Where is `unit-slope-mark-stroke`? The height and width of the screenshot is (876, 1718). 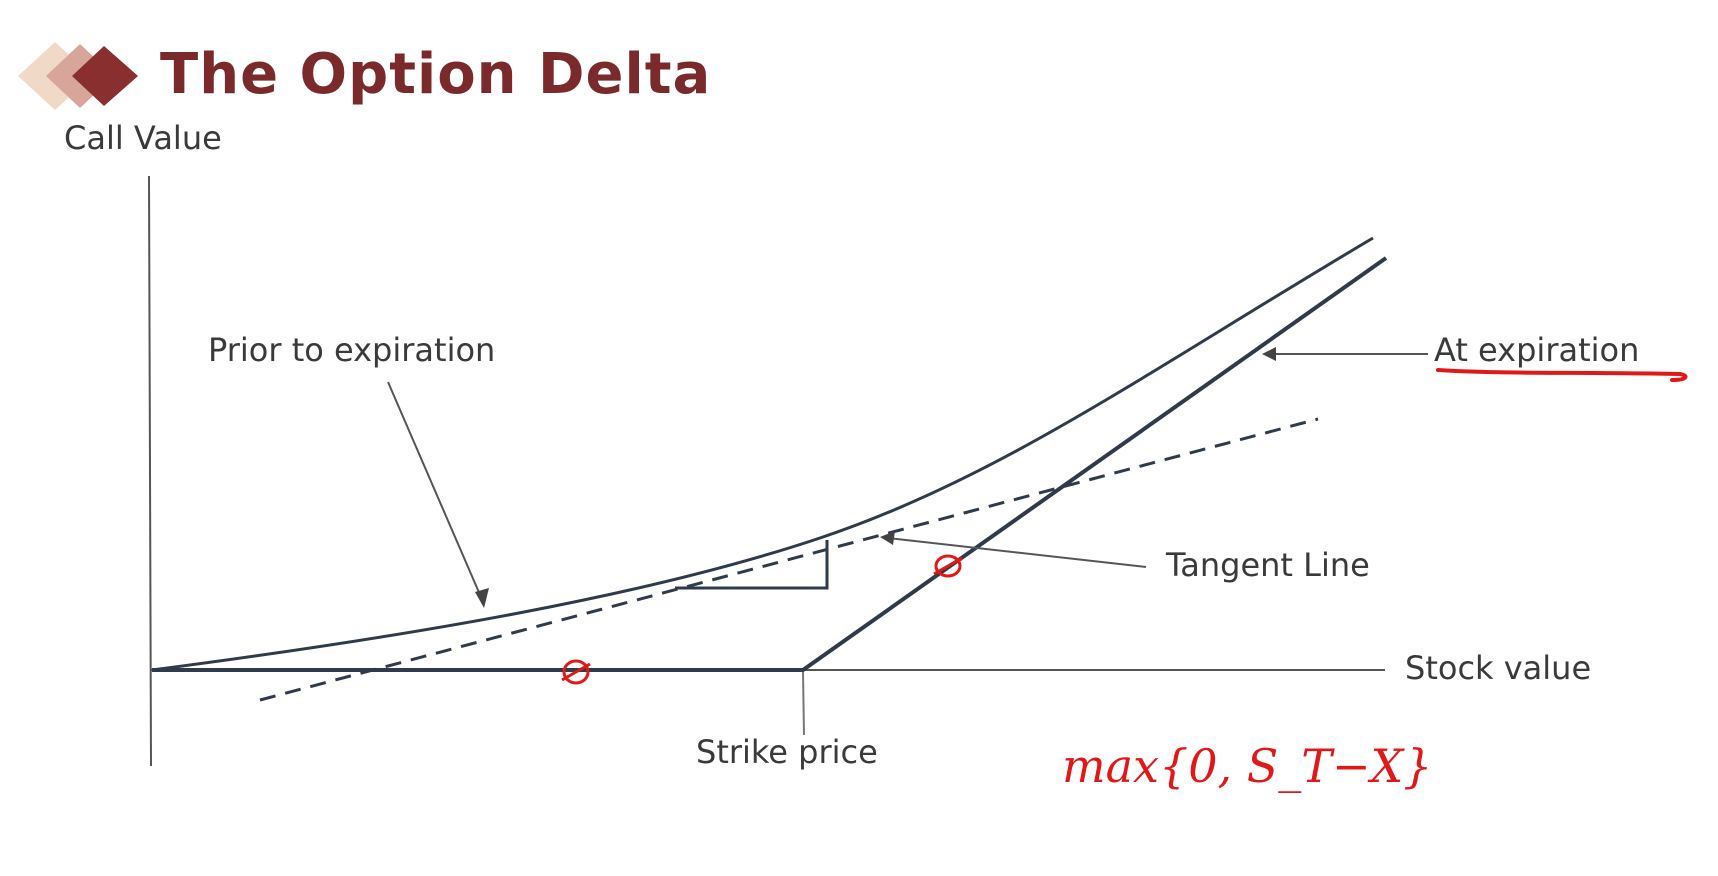 unit-slope-mark-stroke is located at coordinates (948, 566).